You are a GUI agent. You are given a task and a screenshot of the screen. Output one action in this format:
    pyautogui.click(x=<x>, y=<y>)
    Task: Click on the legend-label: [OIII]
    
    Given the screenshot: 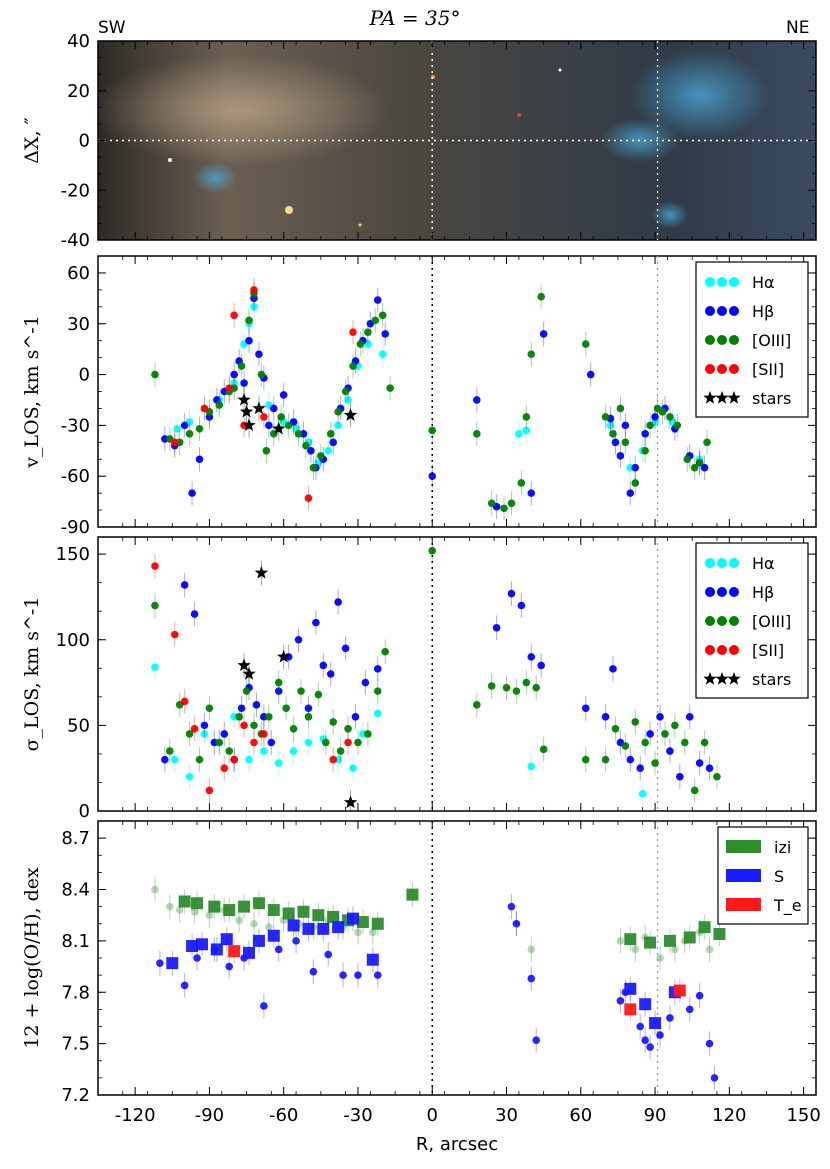 What is the action you would take?
    pyautogui.click(x=771, y=621)
    